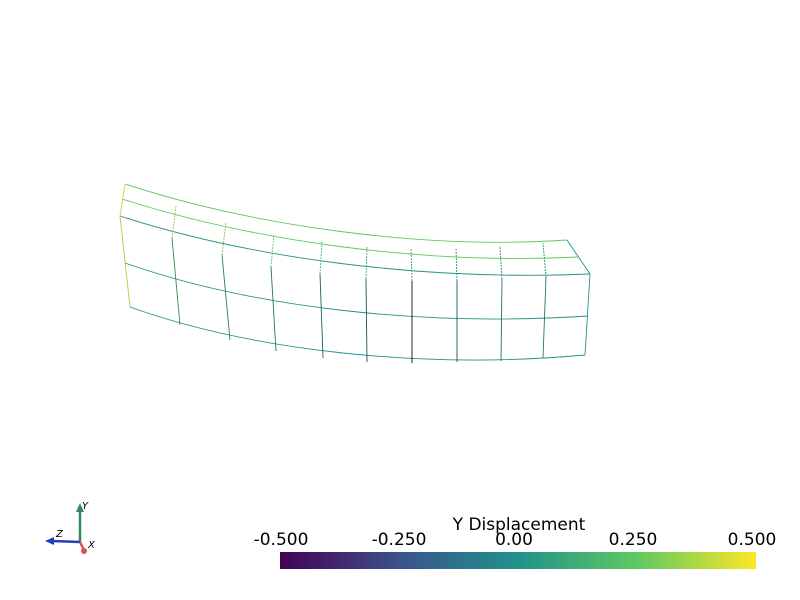  I want to click on mesh-front-bottom-edge, so click(357, 333).